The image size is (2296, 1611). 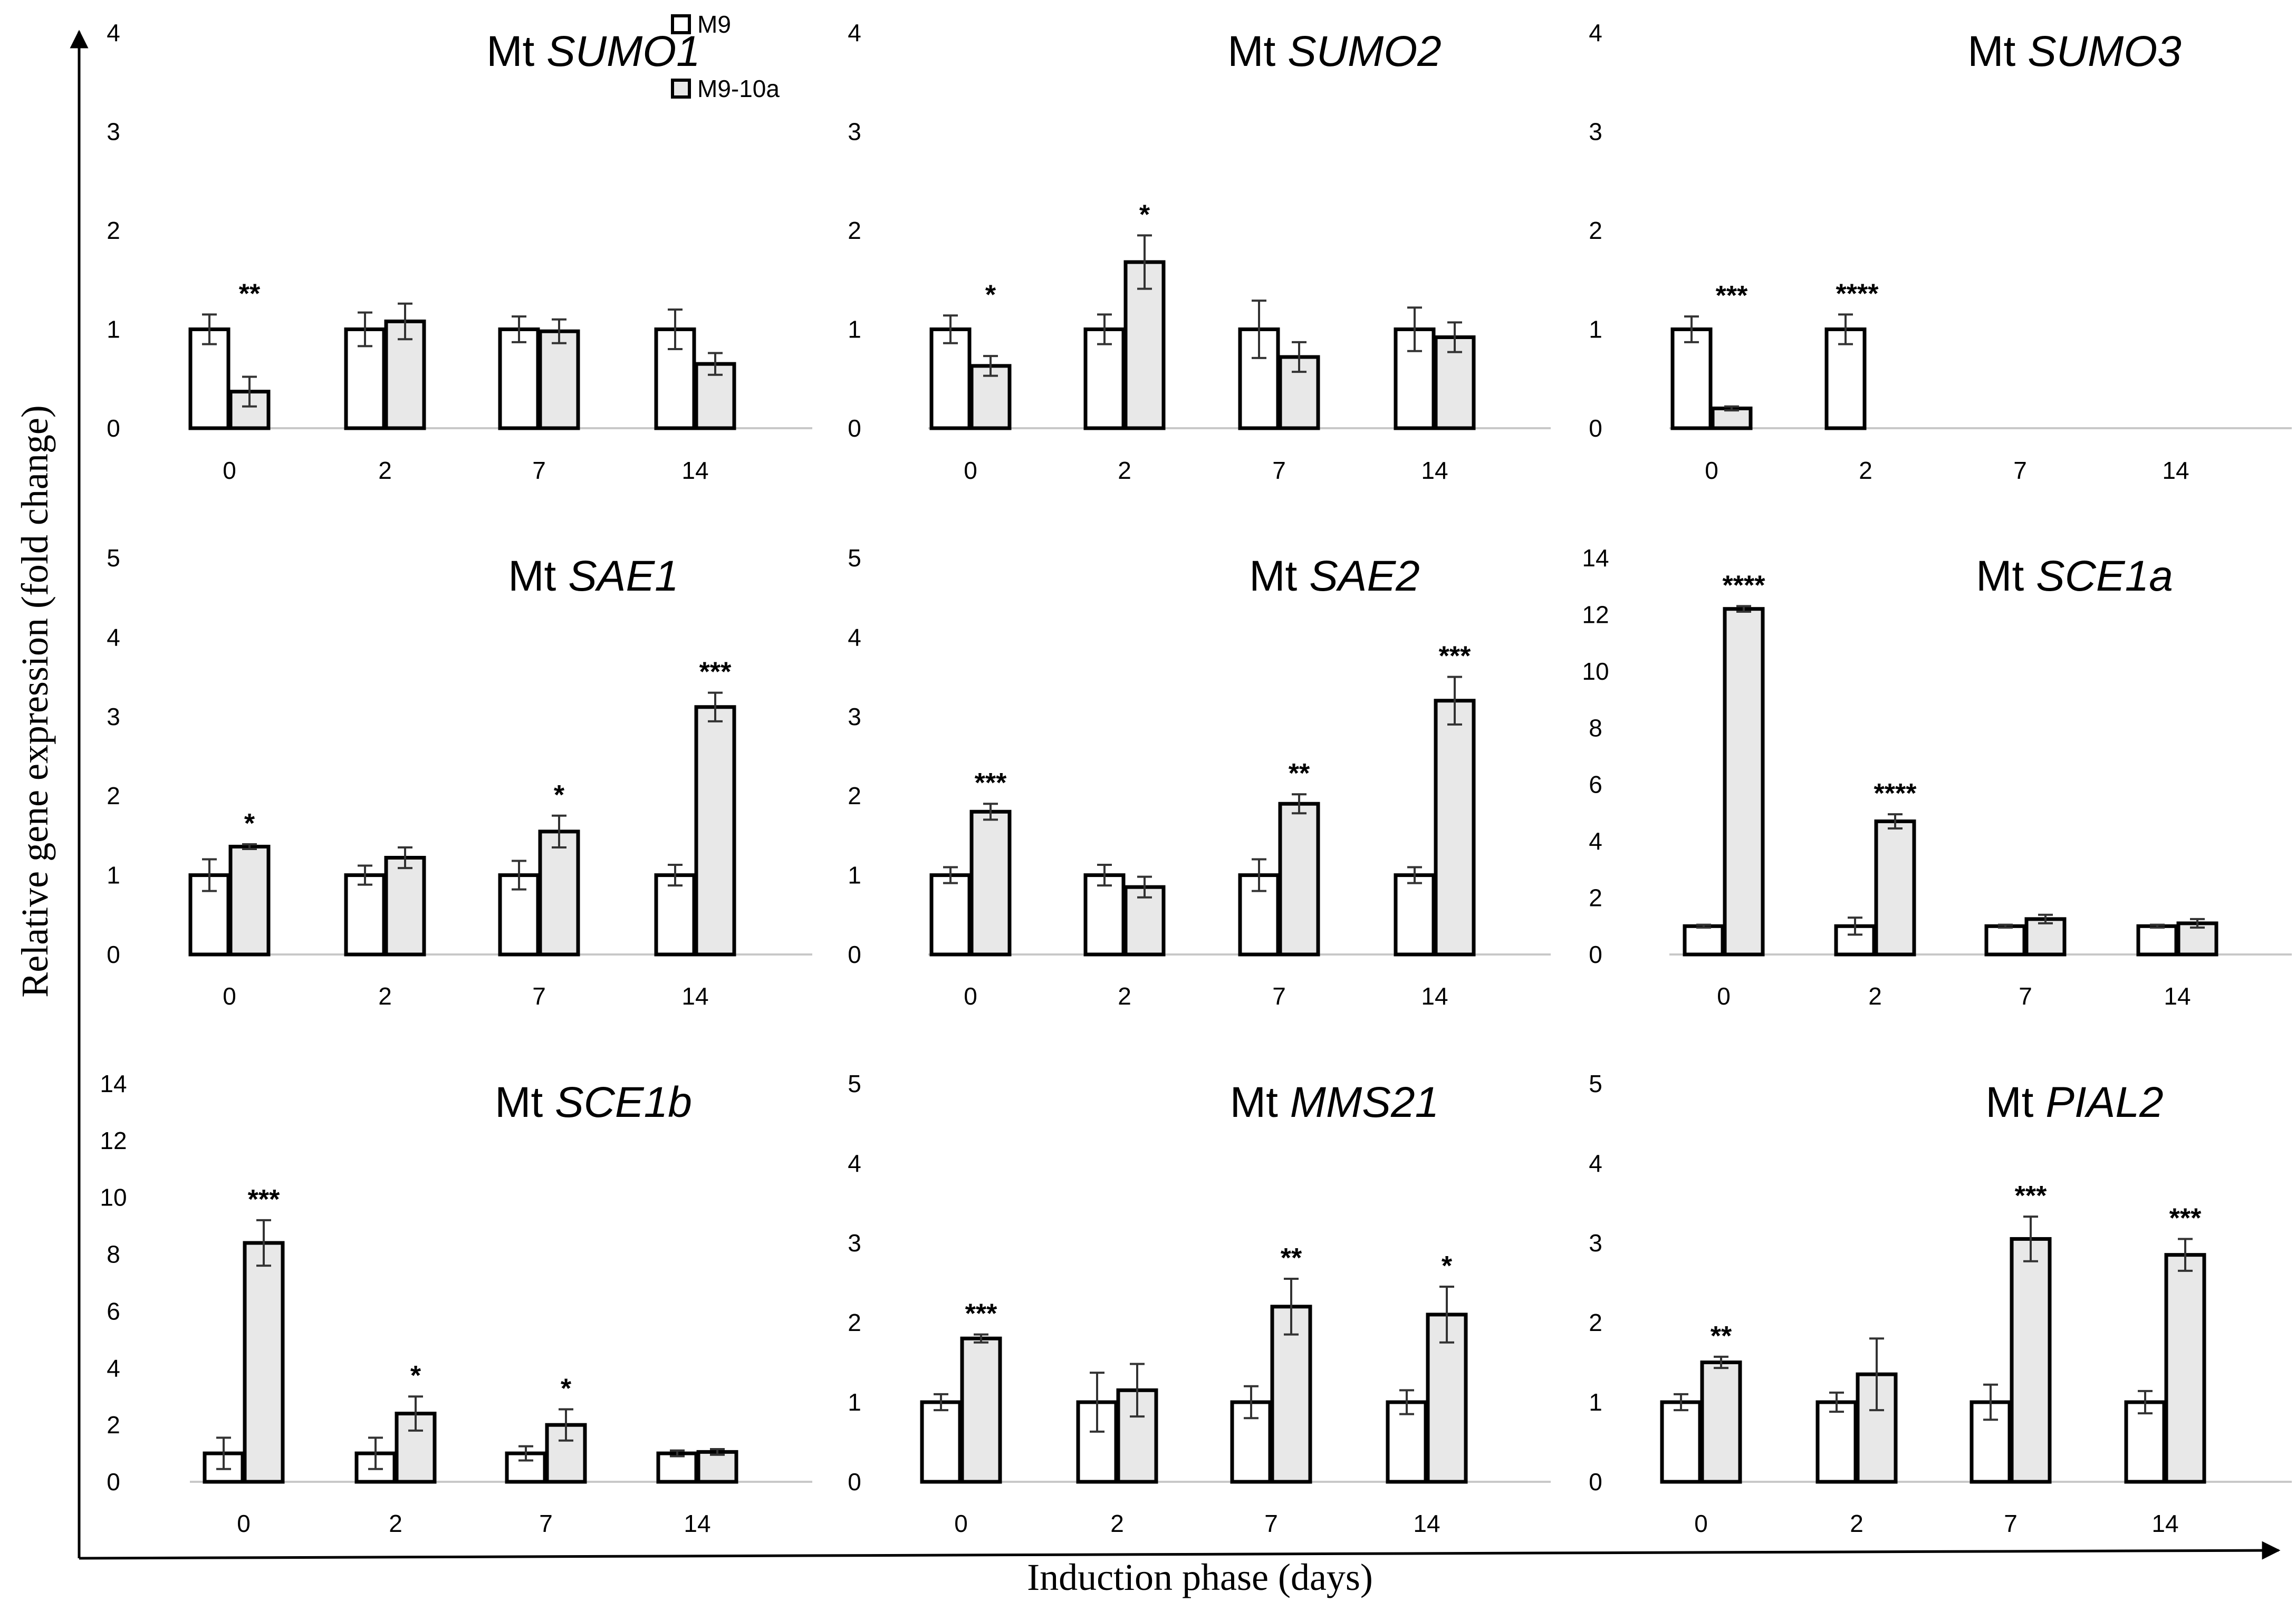 What do you see at coordinates (725, 57) in the screenshot?
I see `legend: M9 M9-10a` at bounding box center [725, 57].